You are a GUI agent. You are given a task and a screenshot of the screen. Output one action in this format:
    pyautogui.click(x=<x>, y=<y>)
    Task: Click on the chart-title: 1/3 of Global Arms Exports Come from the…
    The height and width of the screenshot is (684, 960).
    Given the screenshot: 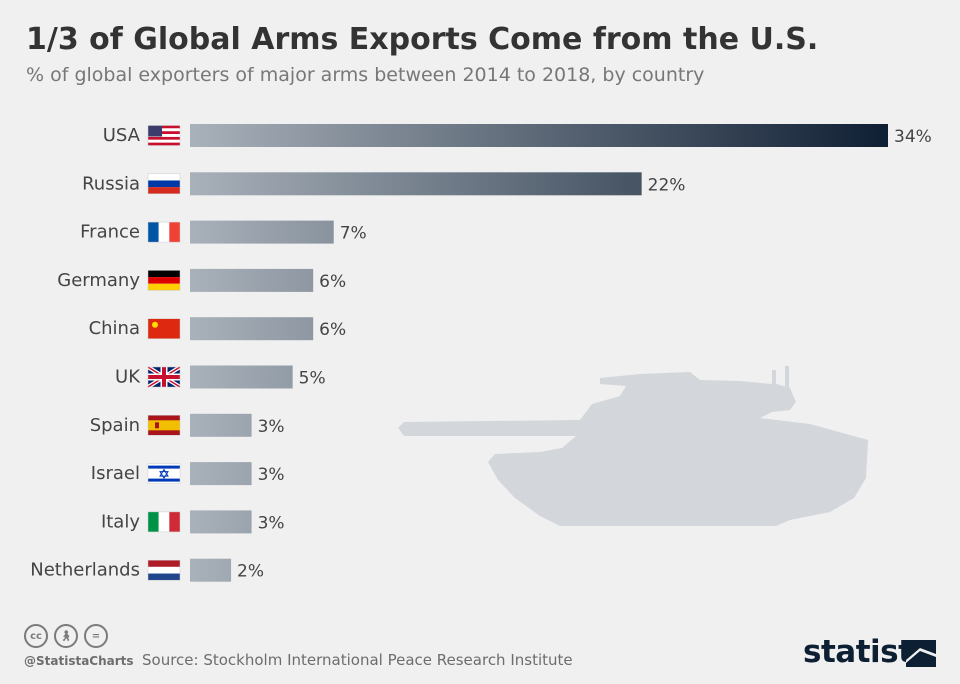 What is the action you would take?
    pyautogui.click(x=422, y=39)
    